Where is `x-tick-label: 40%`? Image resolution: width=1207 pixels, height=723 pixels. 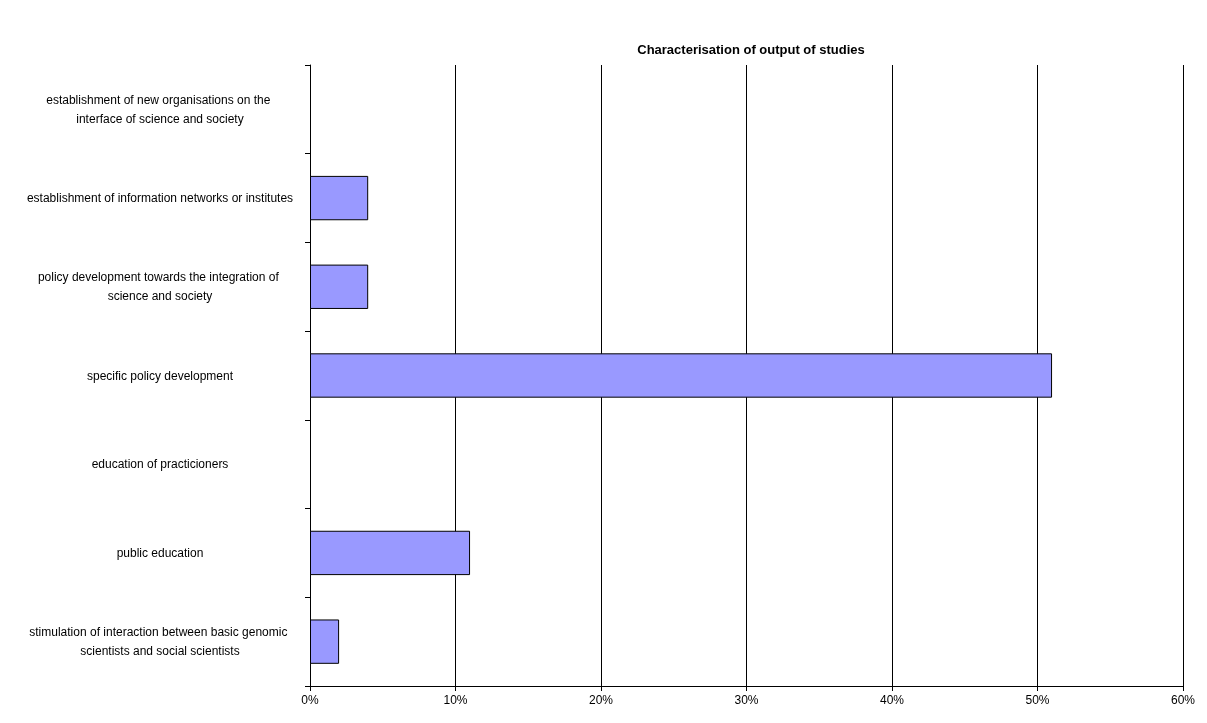 x-tick-label: 40% is located at coordinates (892, 700).